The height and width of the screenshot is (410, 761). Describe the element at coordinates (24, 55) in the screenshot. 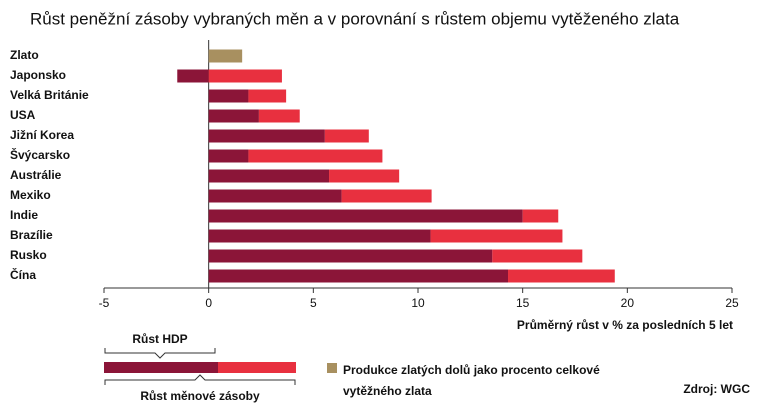

I see `y-tick-label: Zlato` at that location.